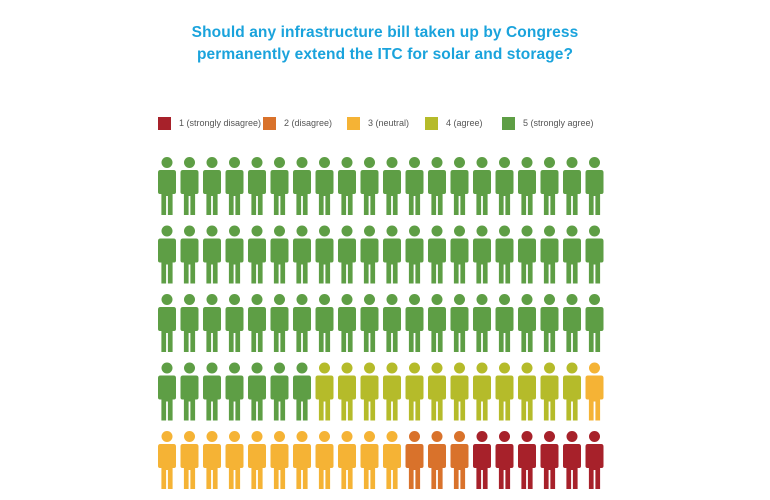  I want to click on legend-swatch-disagree, so click(269, 123).